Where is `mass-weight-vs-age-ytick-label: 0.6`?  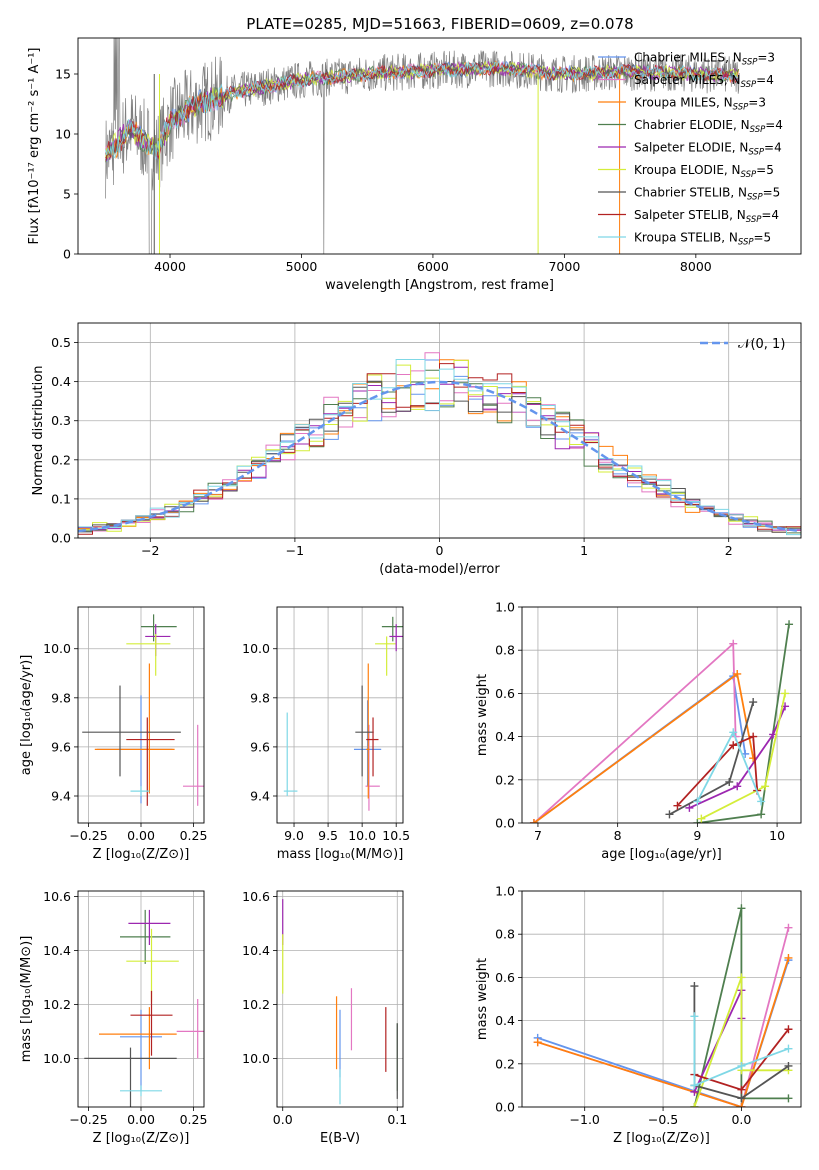
mass-weight-vs-age-ytick-label: 0.6 is located at coordinates (505, 693).